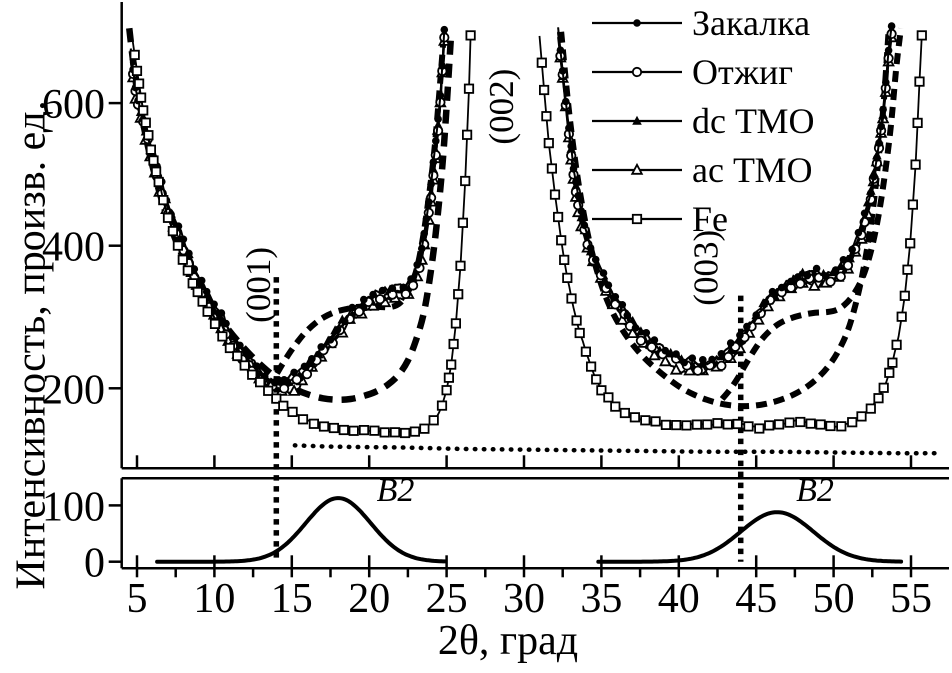  Describe the element at coordinates (751, 23) in the screenshot. I see `legend-label-zakalka: Закалка` at that location.